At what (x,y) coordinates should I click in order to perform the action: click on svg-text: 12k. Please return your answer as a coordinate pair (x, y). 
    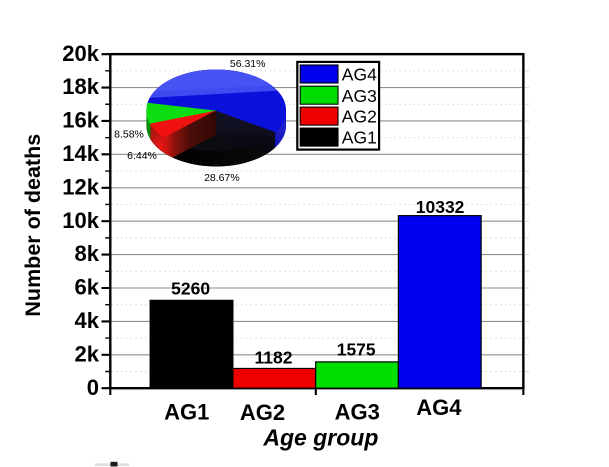
    Looking at the image, I should click on (80, 186).